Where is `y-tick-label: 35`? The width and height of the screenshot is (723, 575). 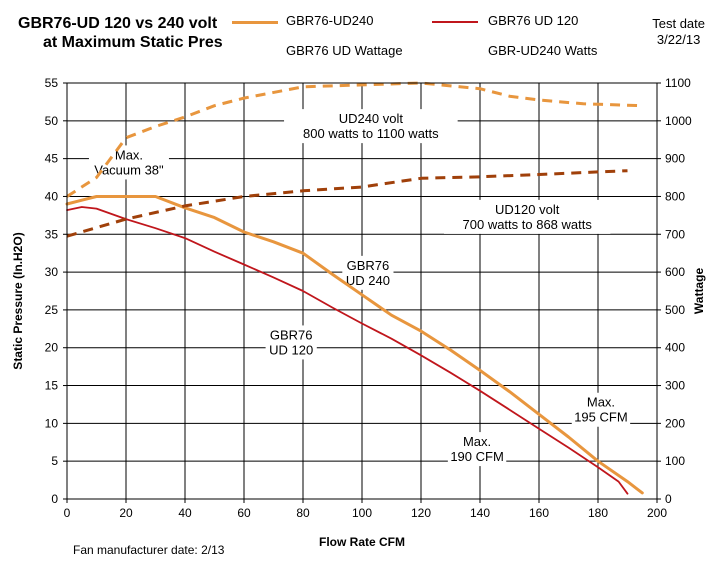 y-tick-label: 35 is located at coordinates (52, 234).